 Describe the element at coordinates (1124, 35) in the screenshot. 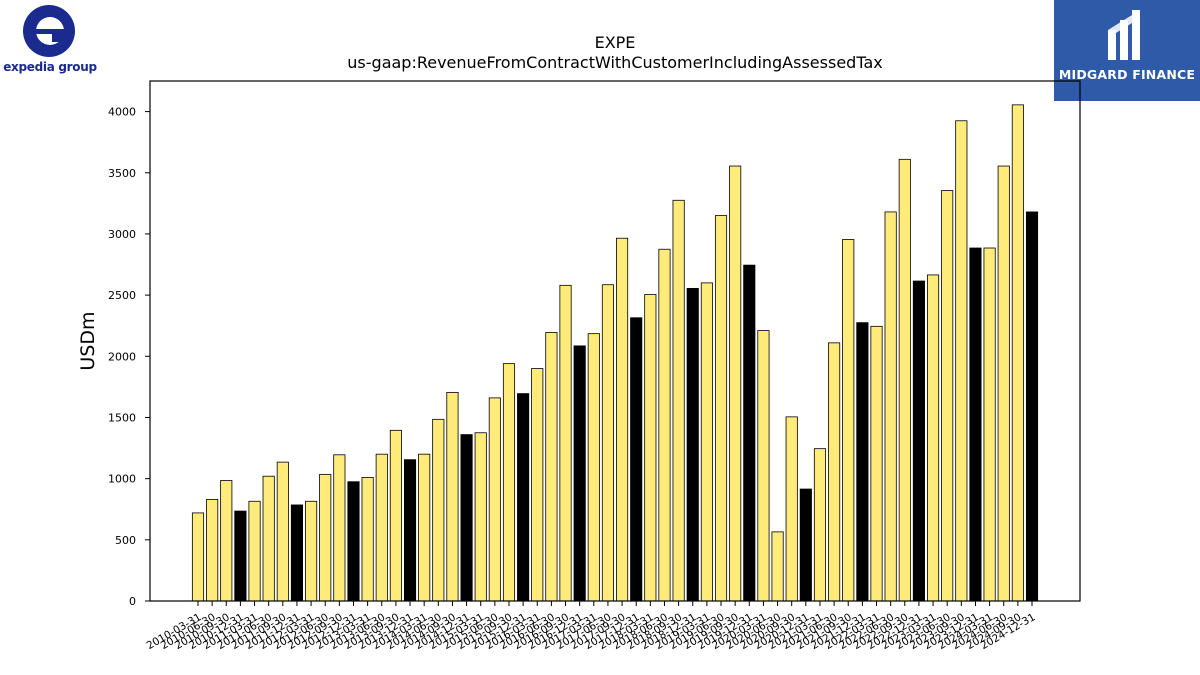

I see `midgard-logo-icon` at that location.